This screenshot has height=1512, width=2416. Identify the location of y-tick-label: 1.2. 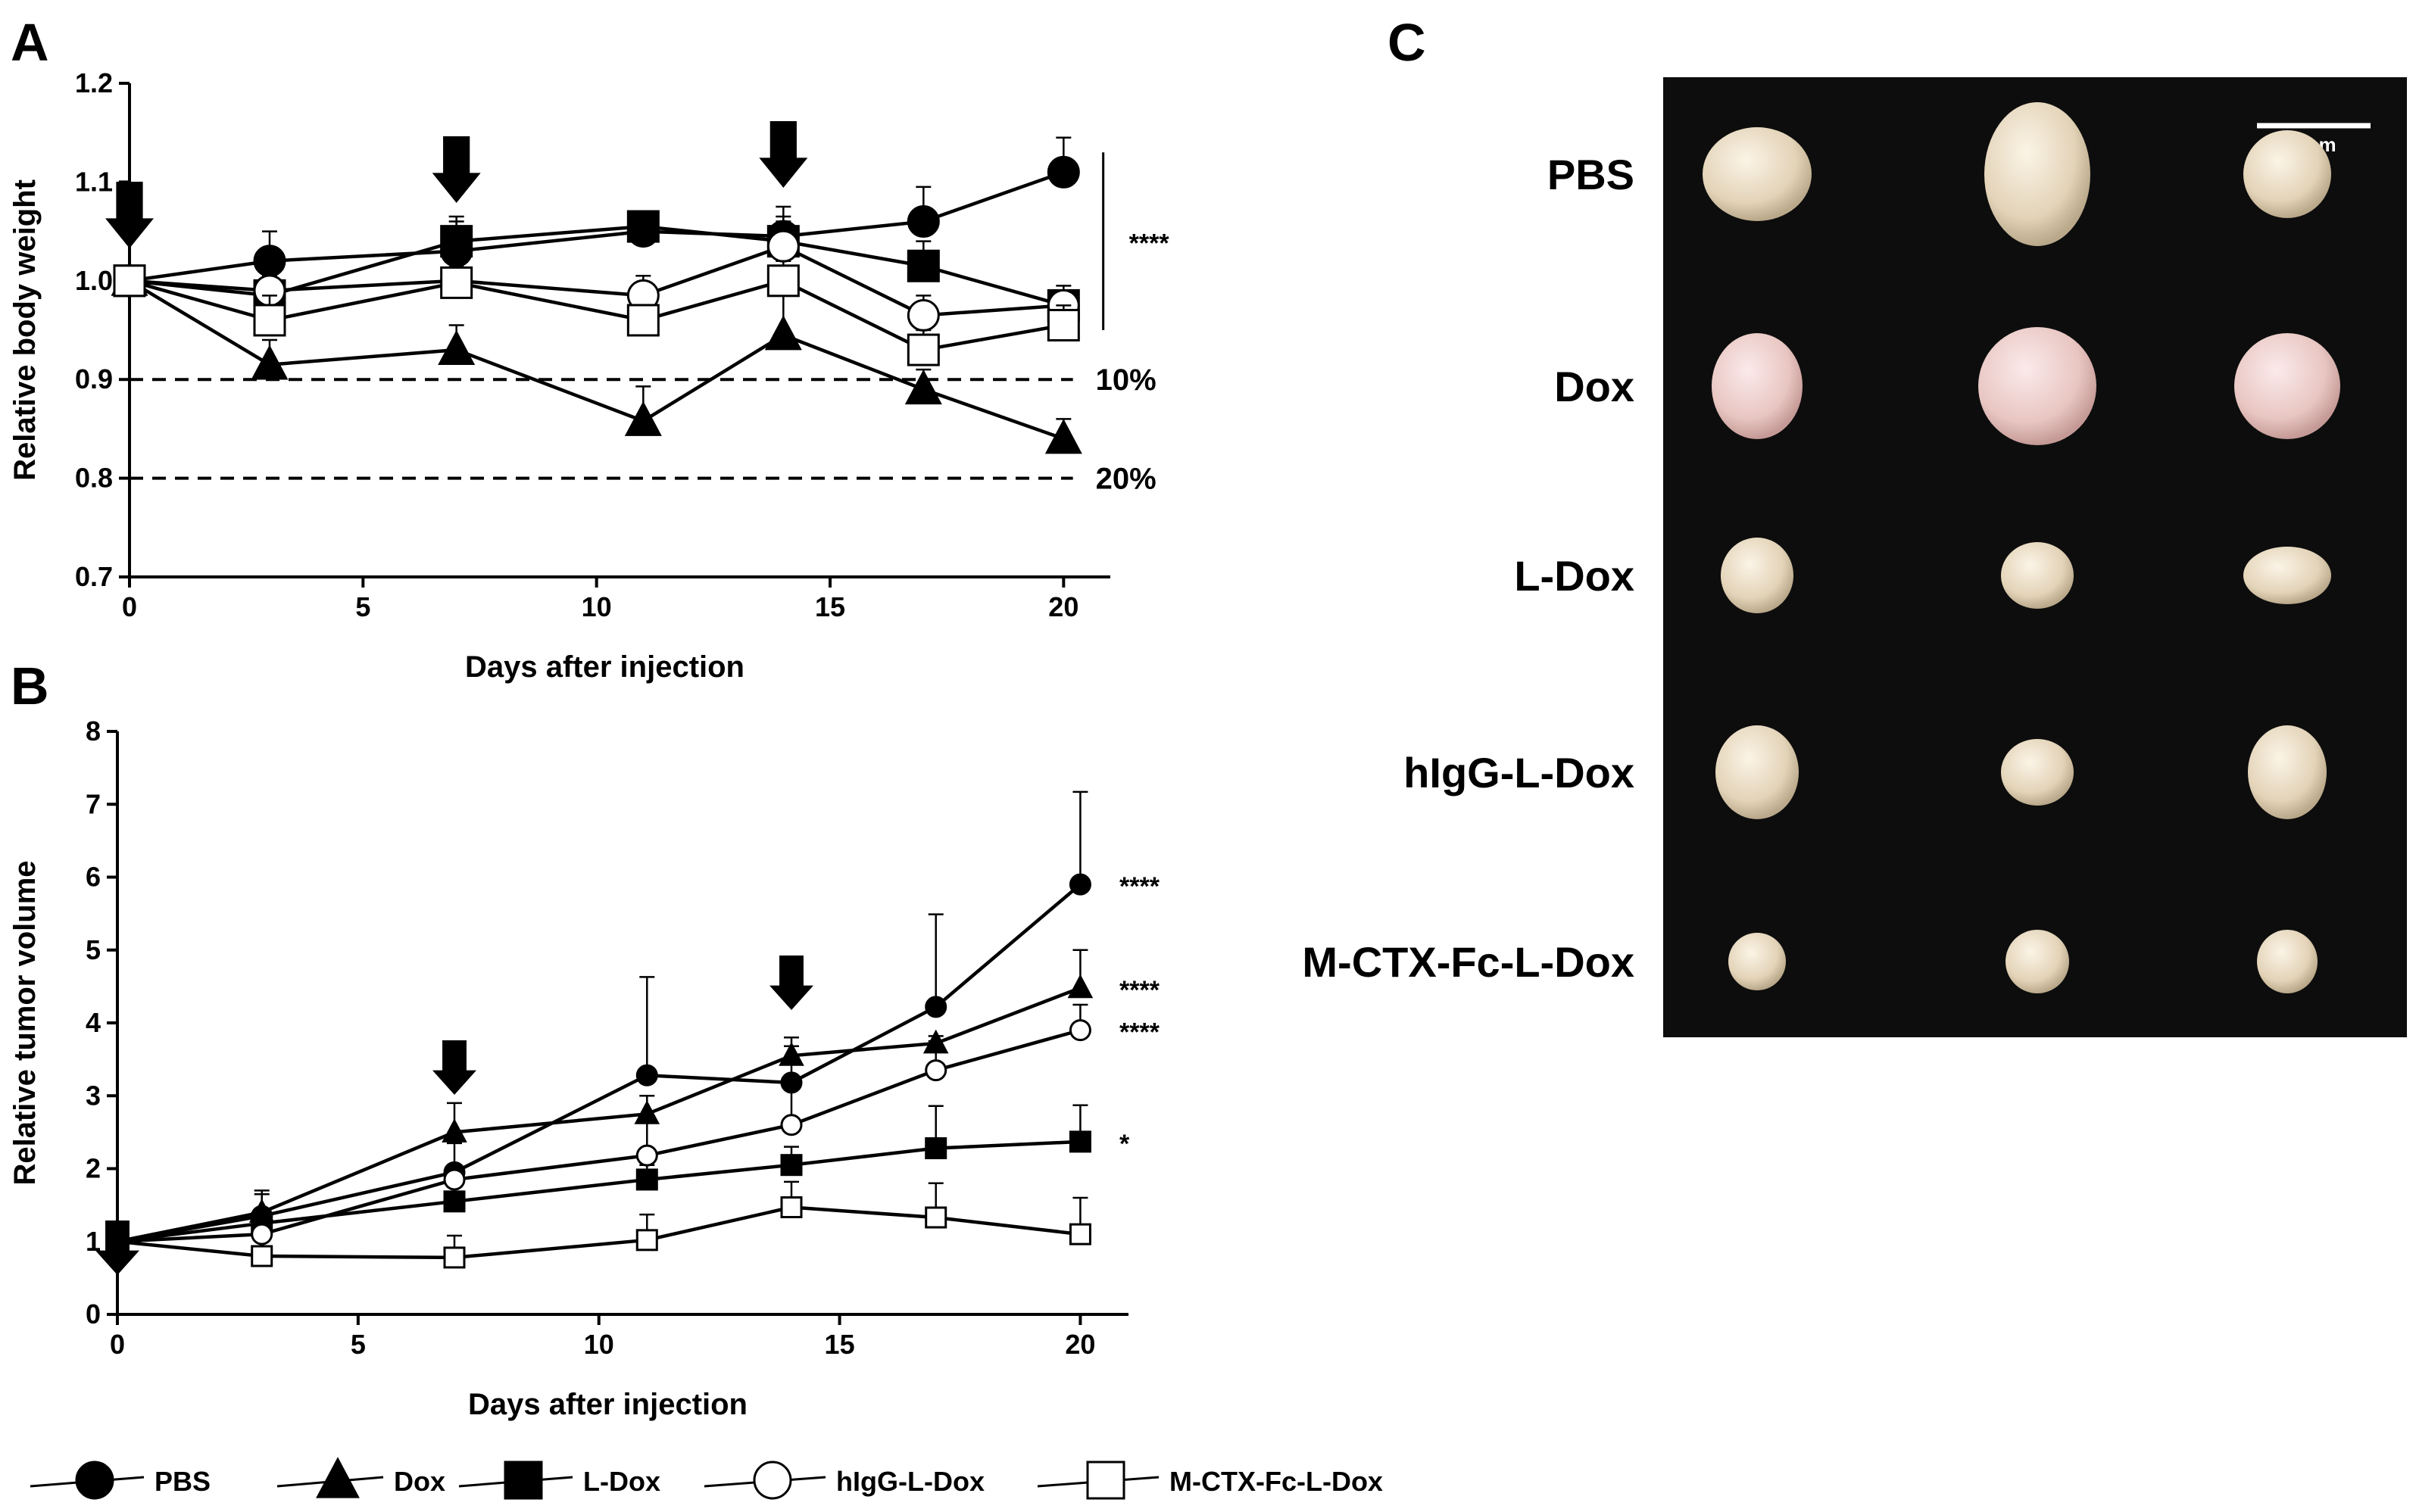
(94, 82).